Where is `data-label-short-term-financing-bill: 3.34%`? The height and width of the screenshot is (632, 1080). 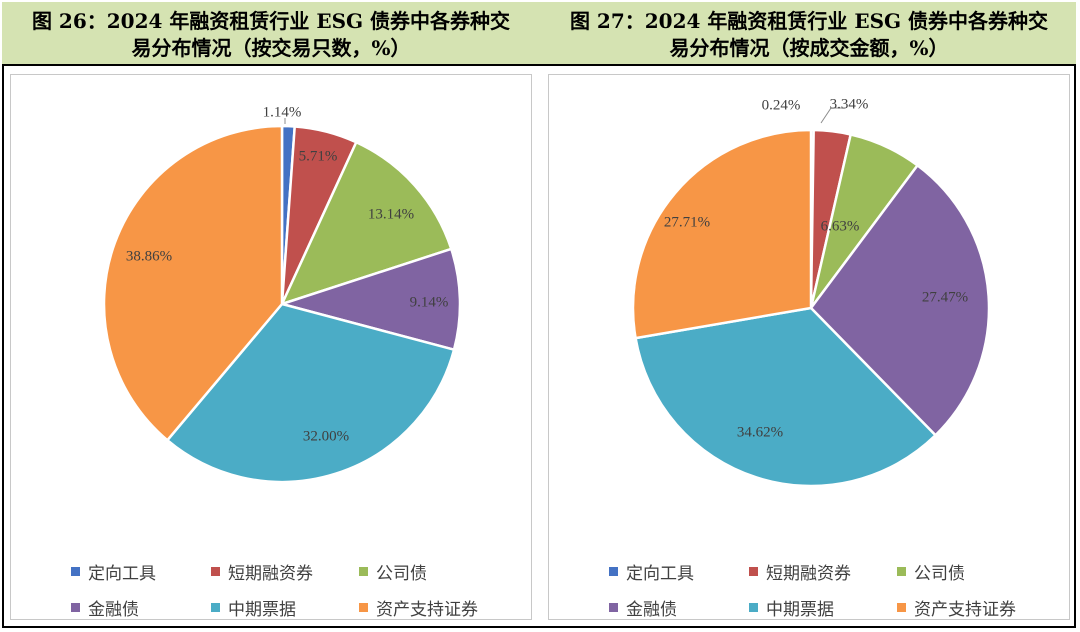
data-label-short-term-financing-bill: 3.34% is located at coordinates (849, 104).